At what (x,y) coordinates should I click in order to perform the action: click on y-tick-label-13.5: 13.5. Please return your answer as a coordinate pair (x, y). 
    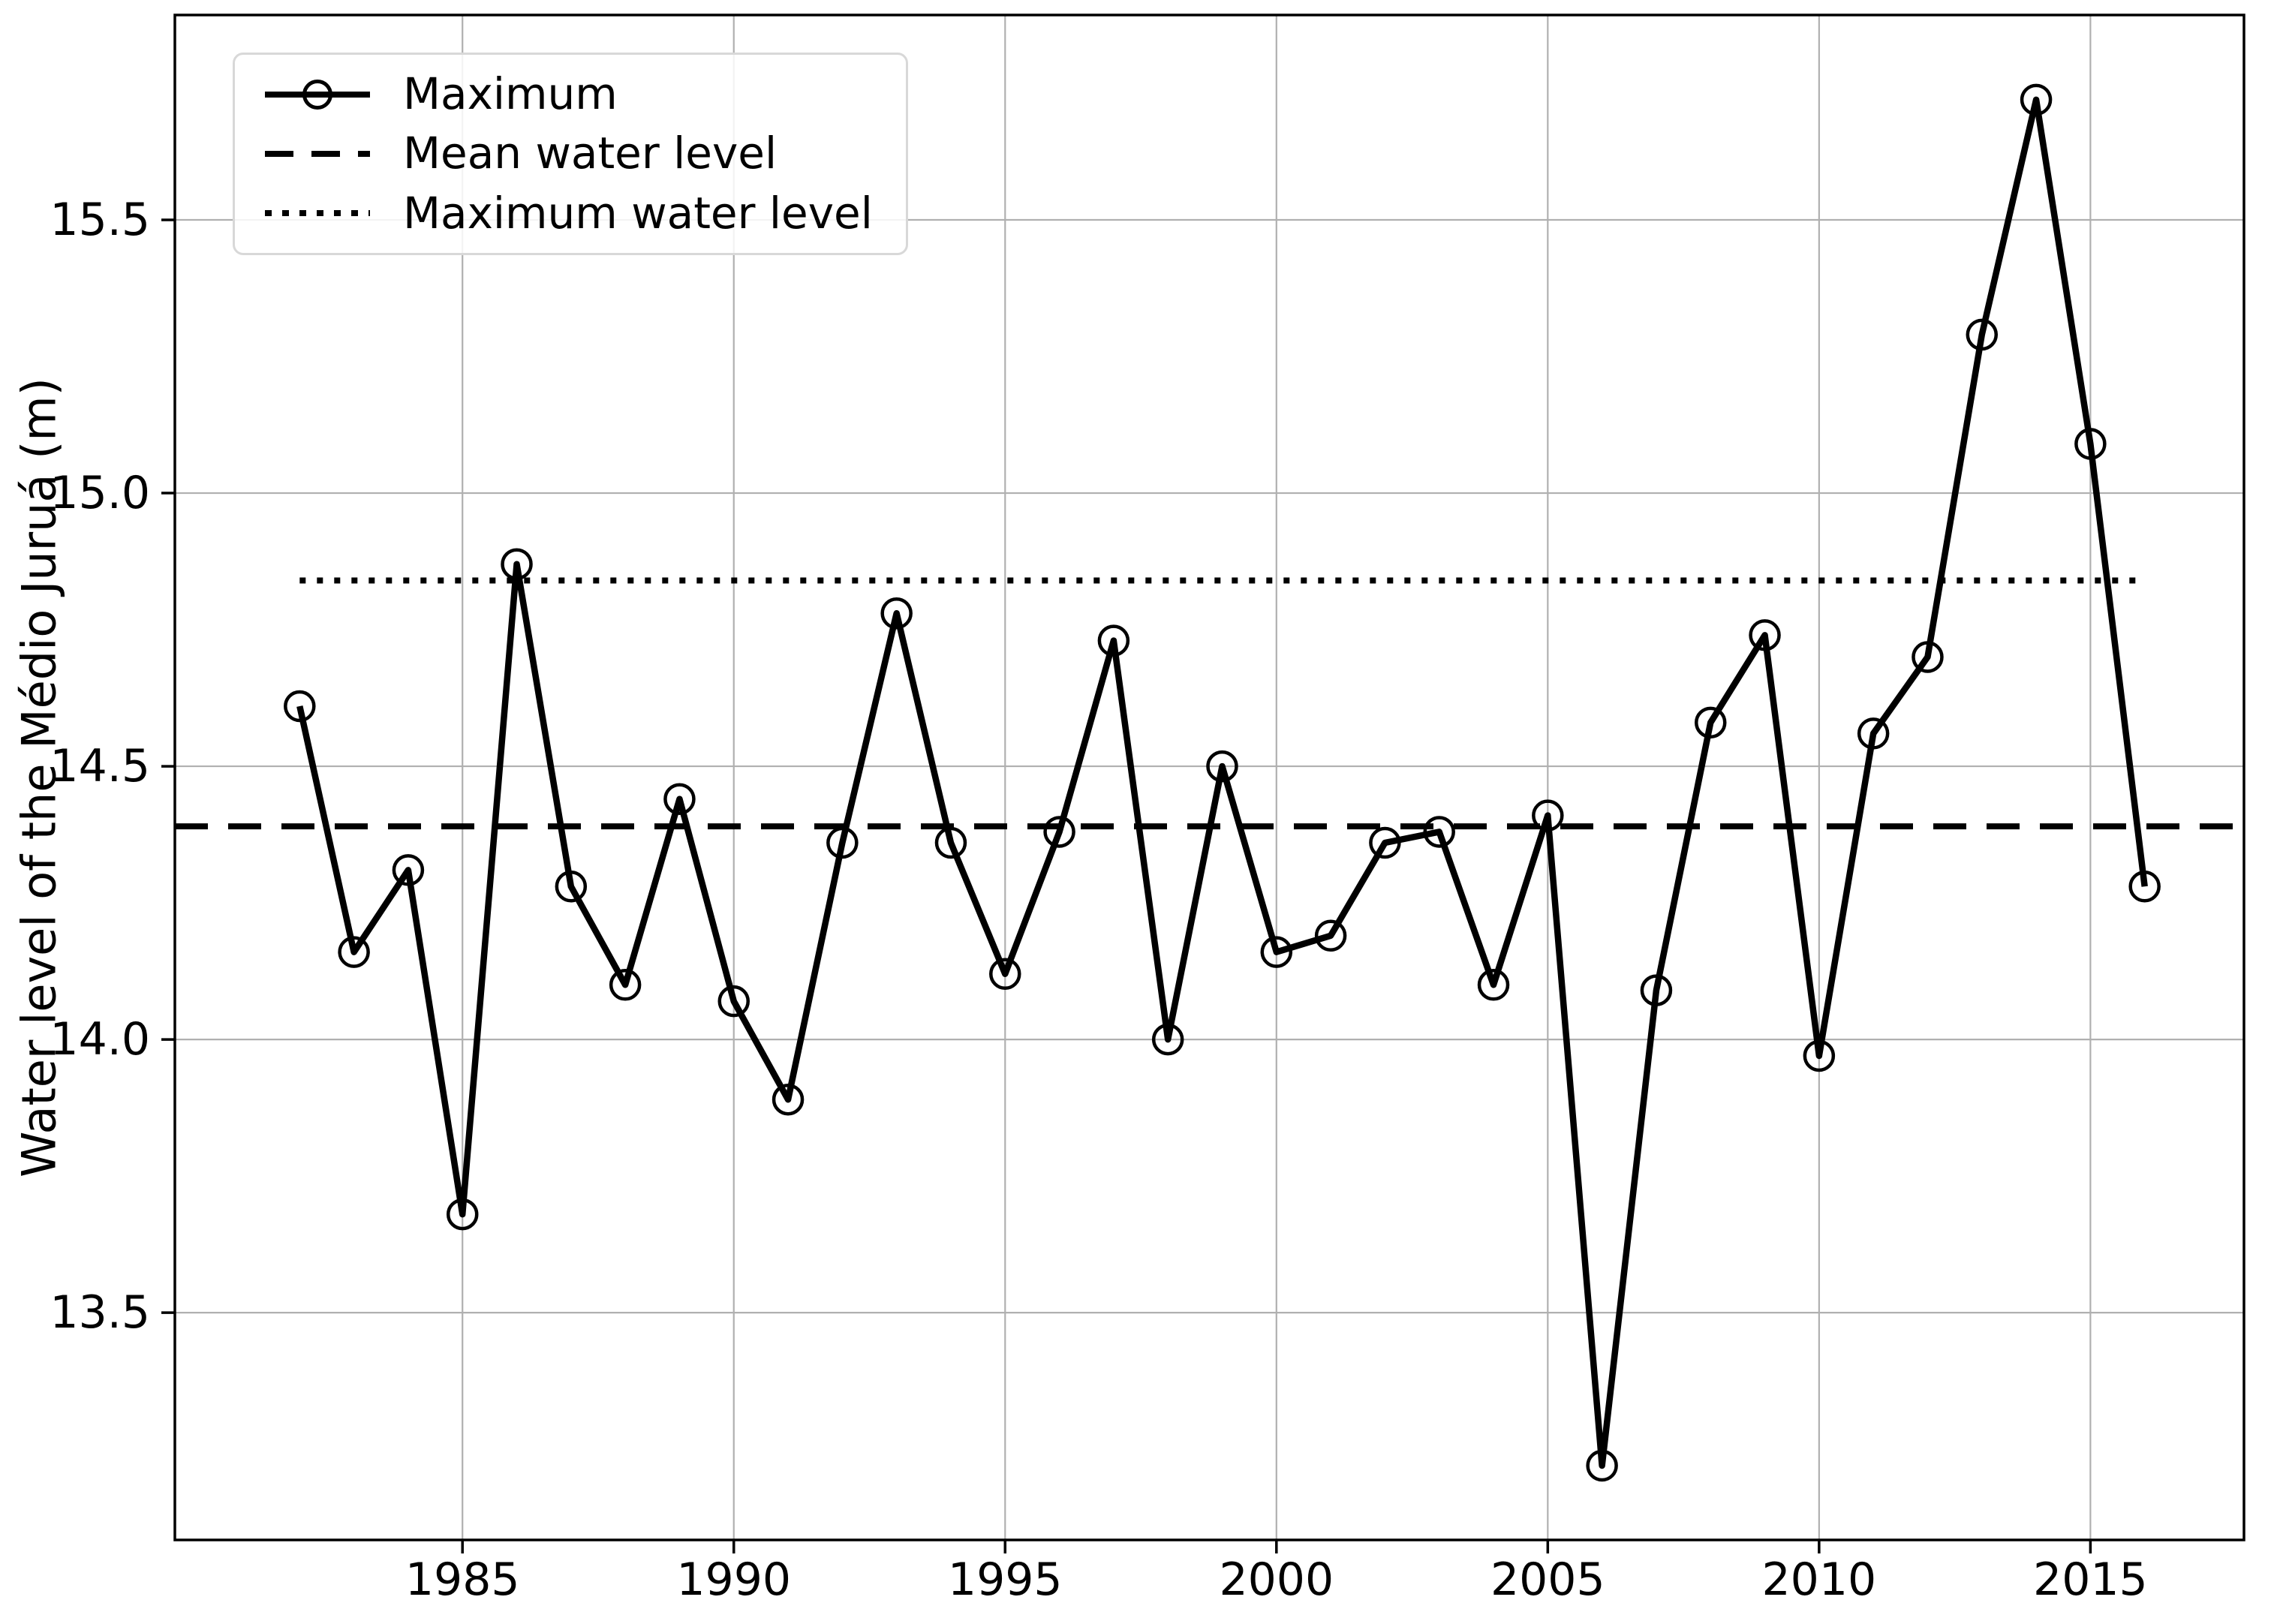
    Looking at the image, I should click on (100, 1313).